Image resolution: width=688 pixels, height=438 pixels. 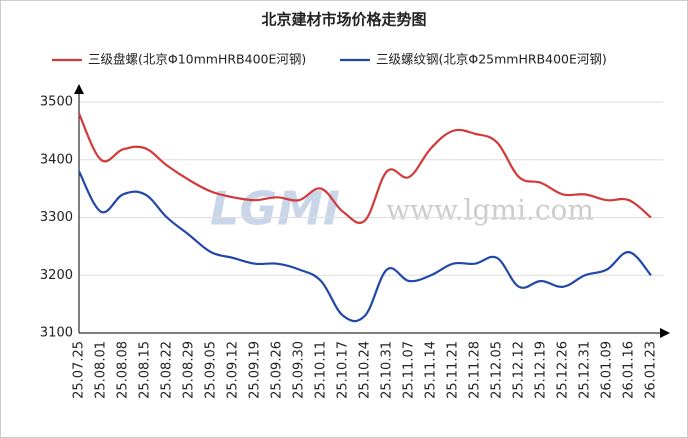 What do you see at coordinates (56, 275) in the screenshot?
I see `y-tick-label: 3200` at bounding box center [56, 275].